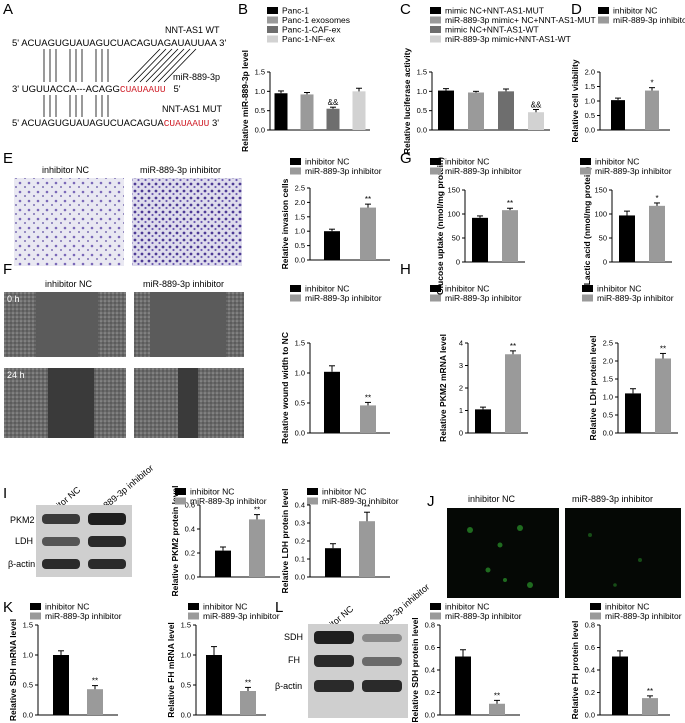 The height and width of the screenshot is (723, 685). I want to click on panel-label-c: C, so click(405, 9).